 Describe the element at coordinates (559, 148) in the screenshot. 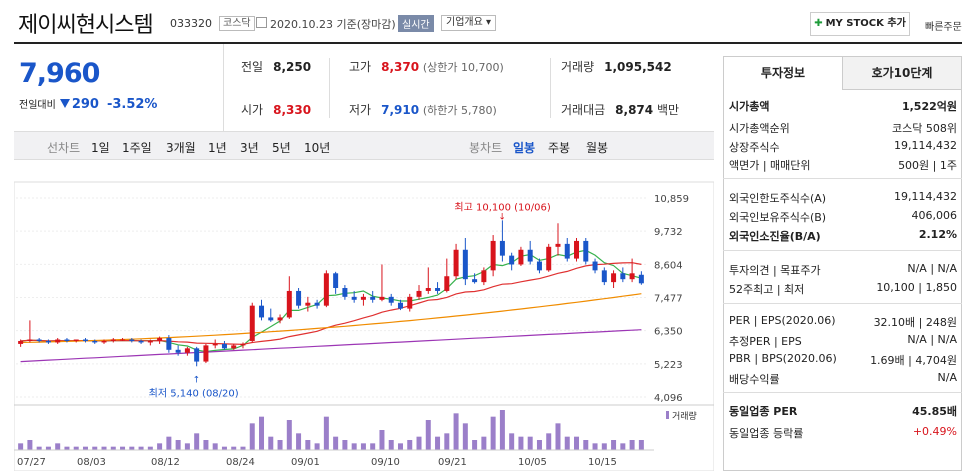

I see `candle-weekly: 주봉` at that location.